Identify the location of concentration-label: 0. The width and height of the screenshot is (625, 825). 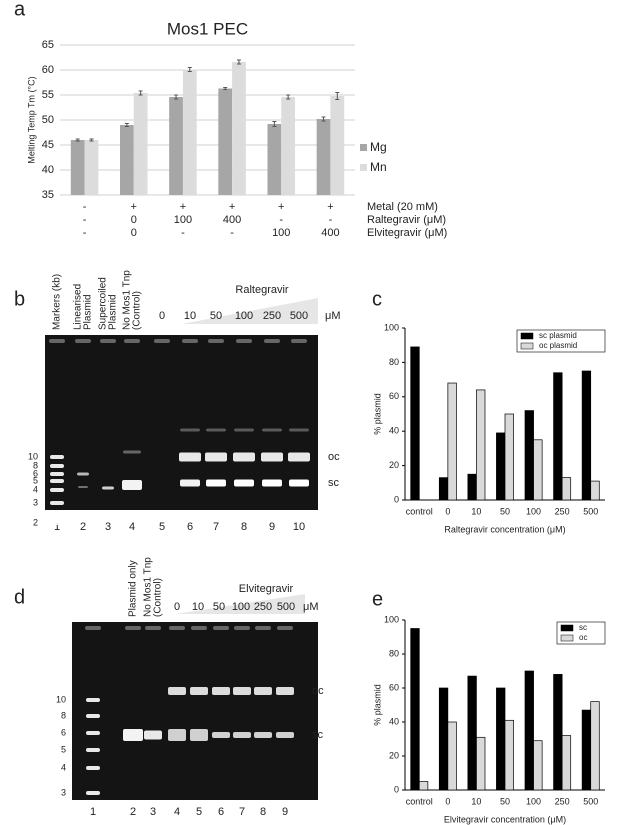
(162, 316).